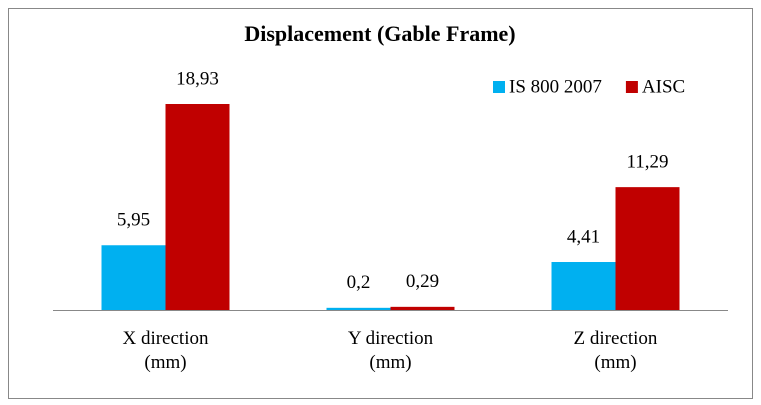 The width and height of the screenshot is (761, 405). Describe the element at coordinates (359, 282) in the screenshot. I see `data-label: 0,2` at that location.